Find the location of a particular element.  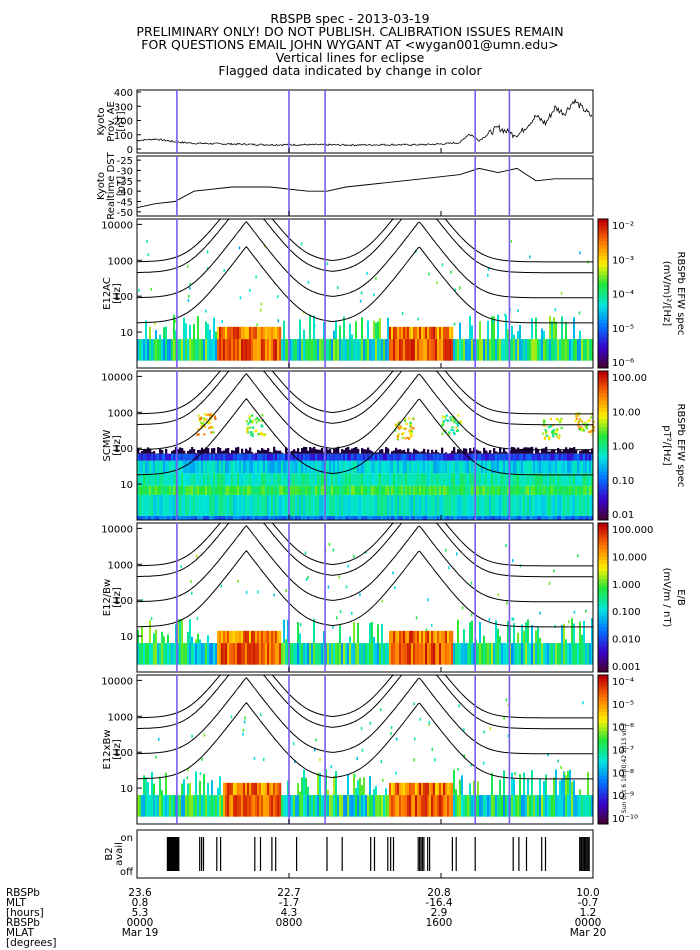

scmw-ylabel: SCMW is located at coordinates (107, 445).